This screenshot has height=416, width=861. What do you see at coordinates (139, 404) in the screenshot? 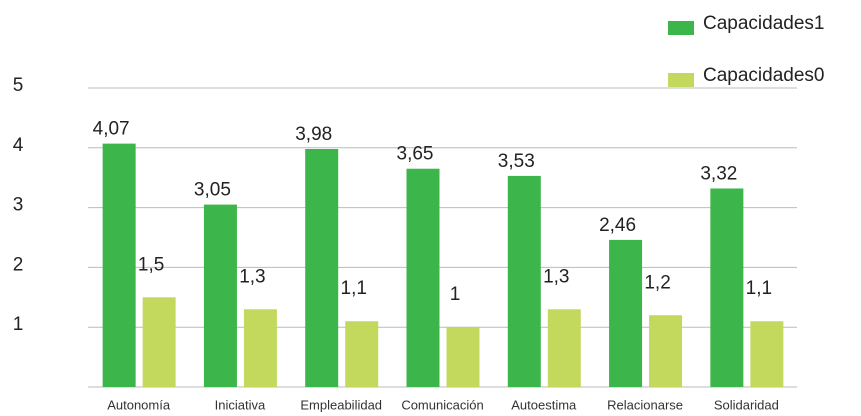
I see `x-tick-label: Autonomía` at bounding box center [139, 404].